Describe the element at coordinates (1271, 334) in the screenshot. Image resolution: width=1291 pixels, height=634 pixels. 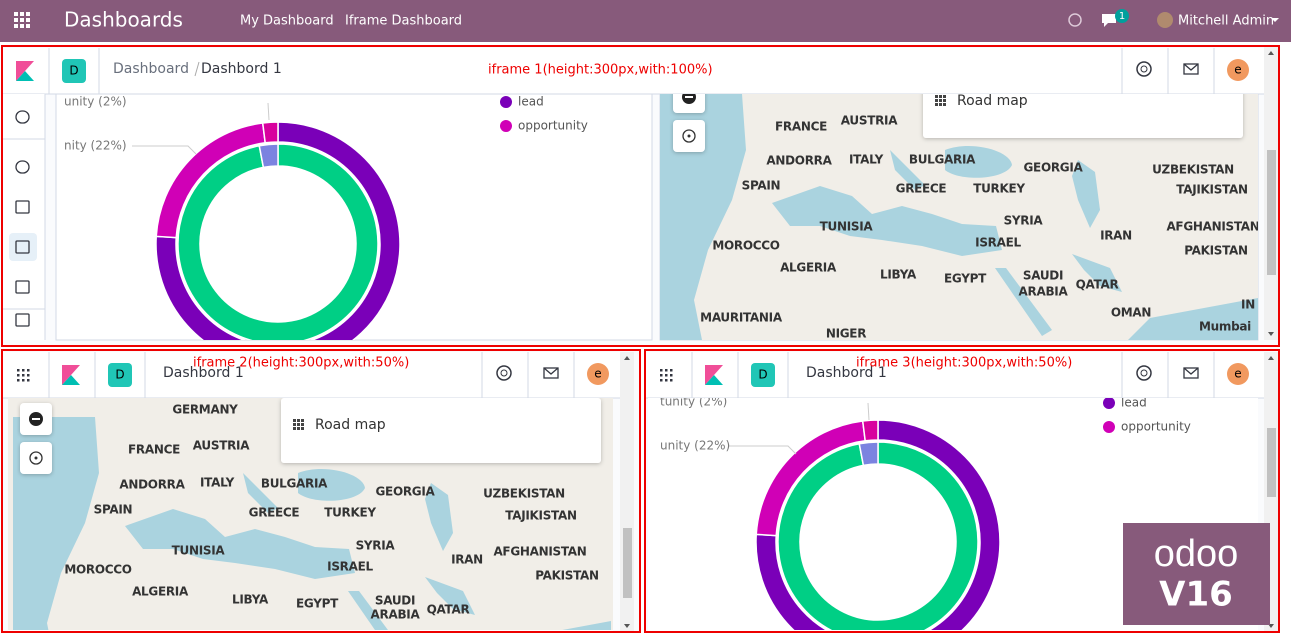
I see `scroll-arrow` at that location.